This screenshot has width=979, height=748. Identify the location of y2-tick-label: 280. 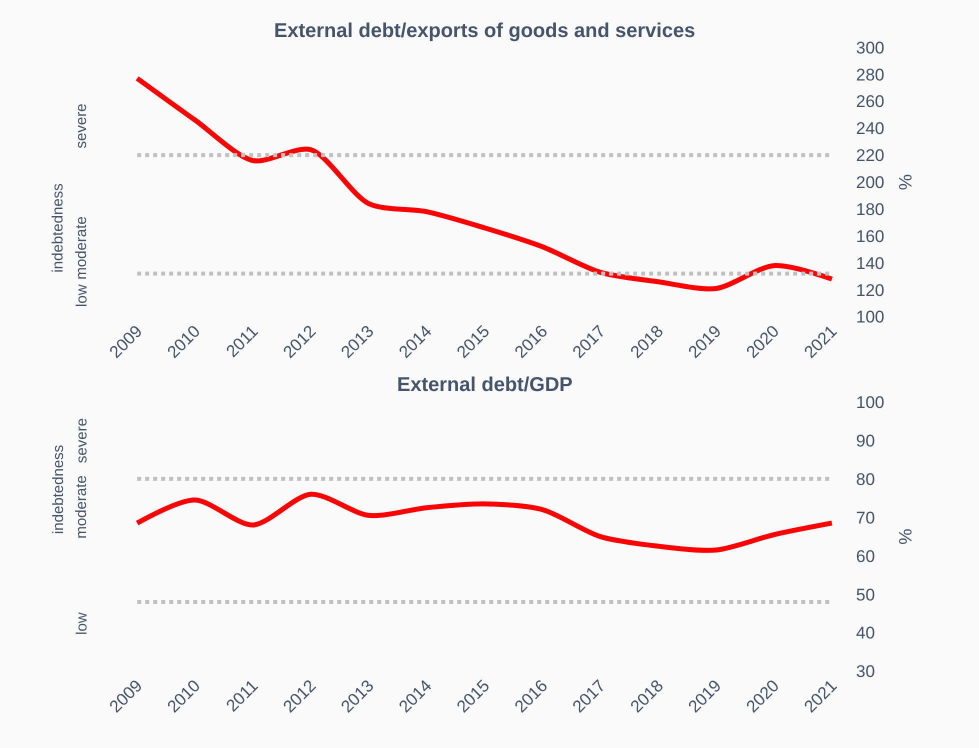
(870, 74).